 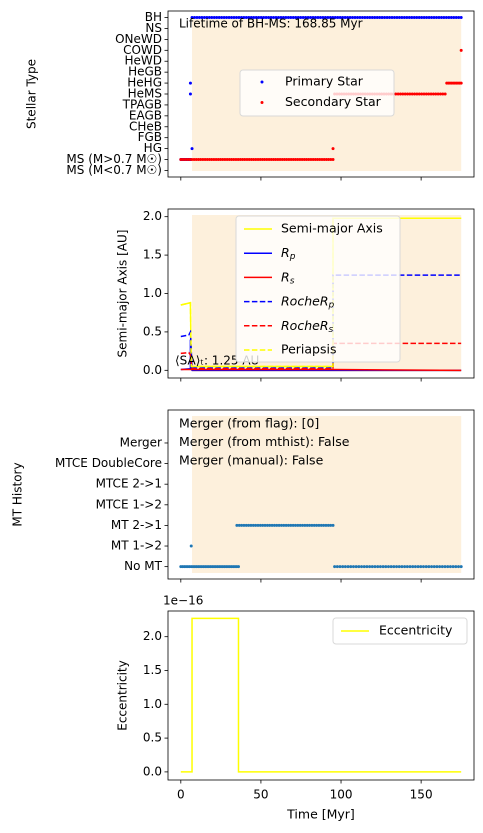 I want to click on y-tick-label: MS (M>0.7 M☉), so click(x=114, y=159).